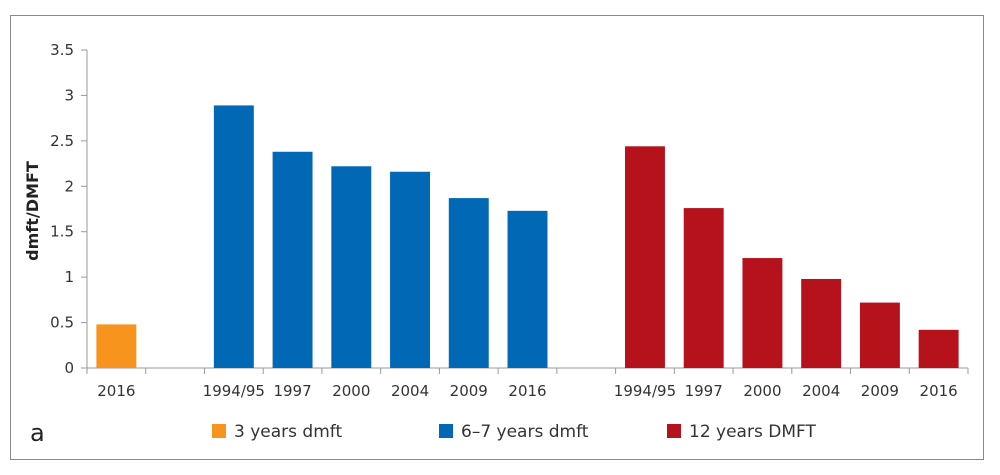 This screenshot has height=475, width=1000. I want to click on y-tick-label: 0.5, so click(62, 323).